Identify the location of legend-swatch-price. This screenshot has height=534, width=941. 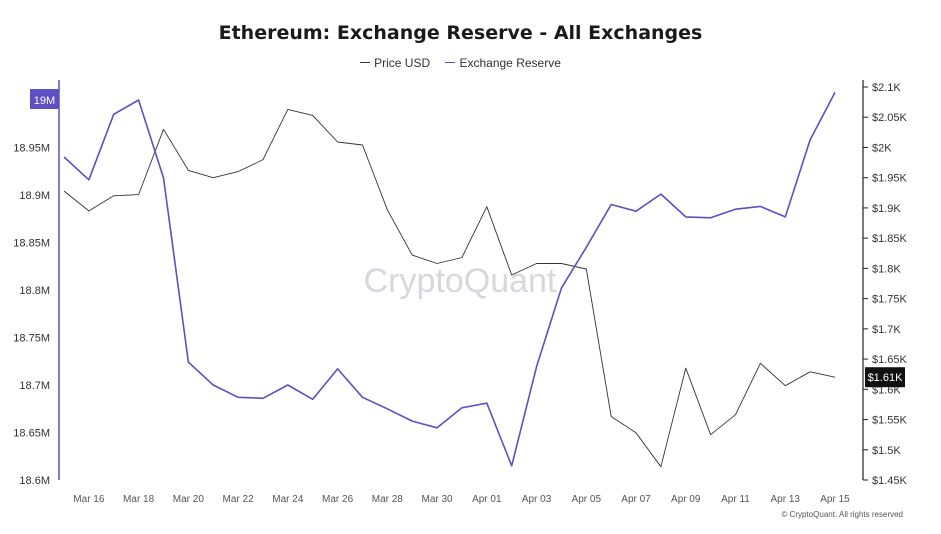
(365, 62).